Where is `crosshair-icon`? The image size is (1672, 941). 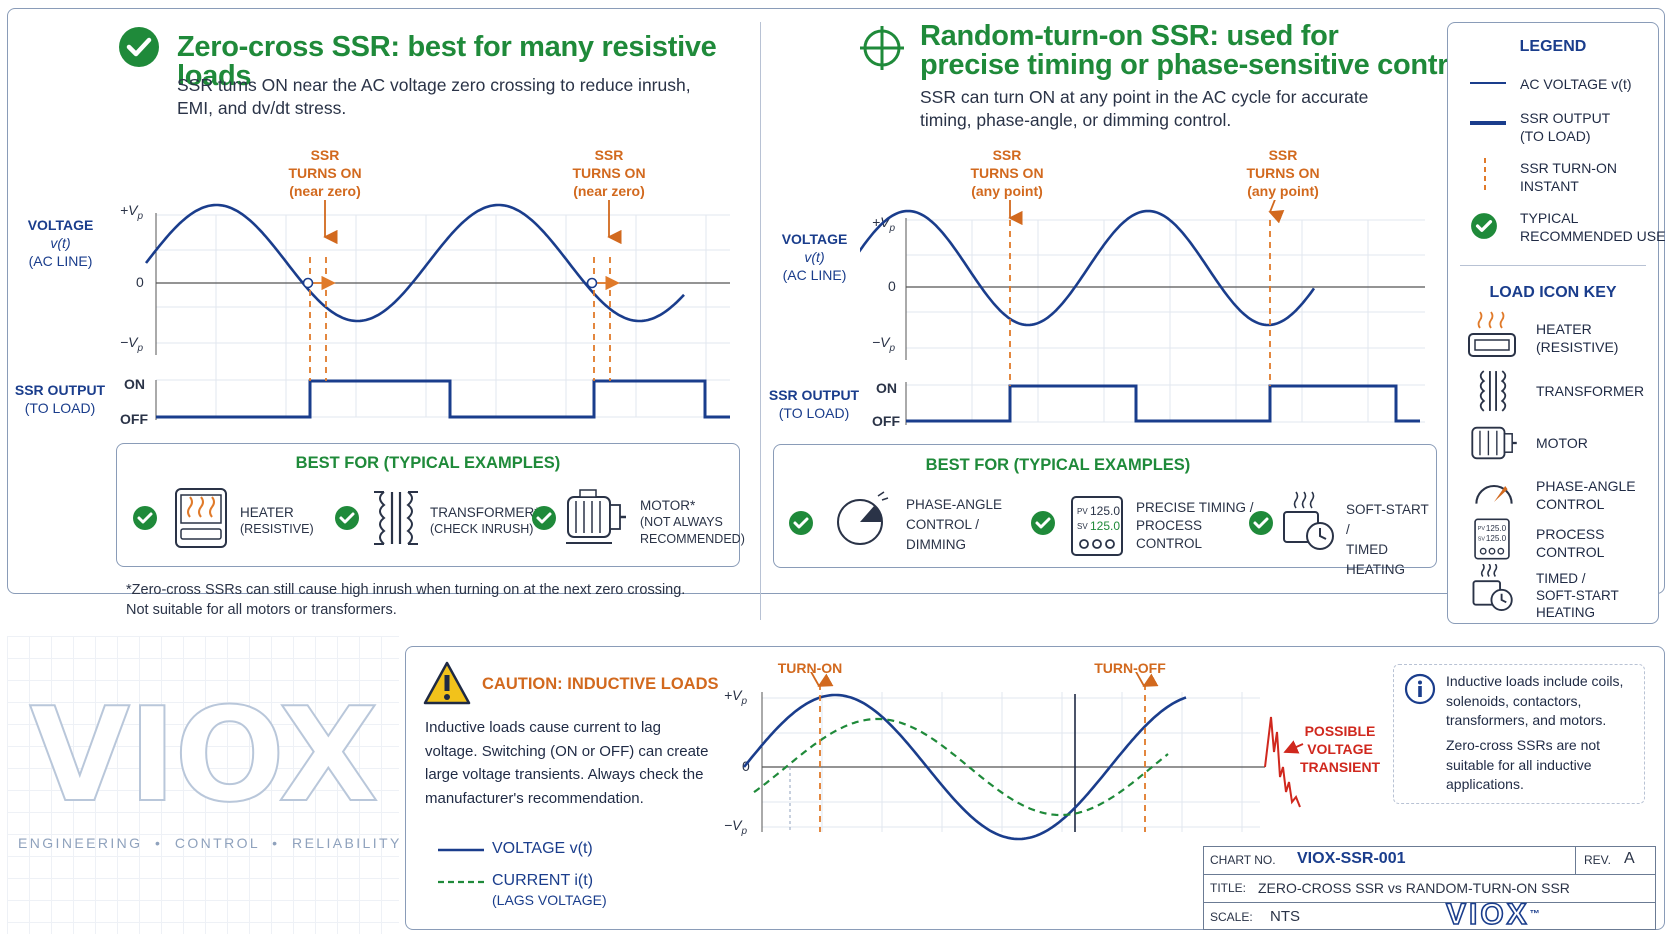
crosshair-icon is located at coordinates (882, 48).